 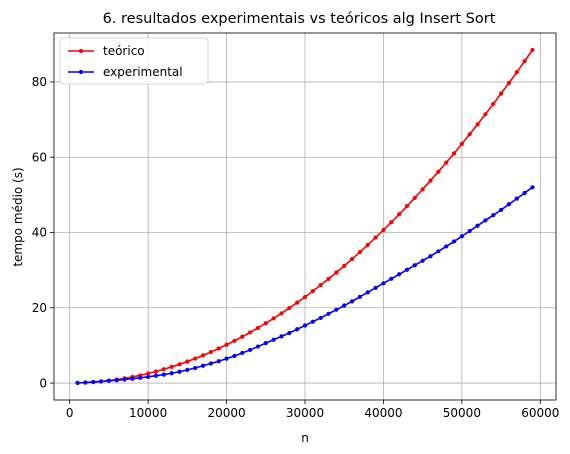 I want to click on x-tick-label: 50000, so click(x=462, y=413).